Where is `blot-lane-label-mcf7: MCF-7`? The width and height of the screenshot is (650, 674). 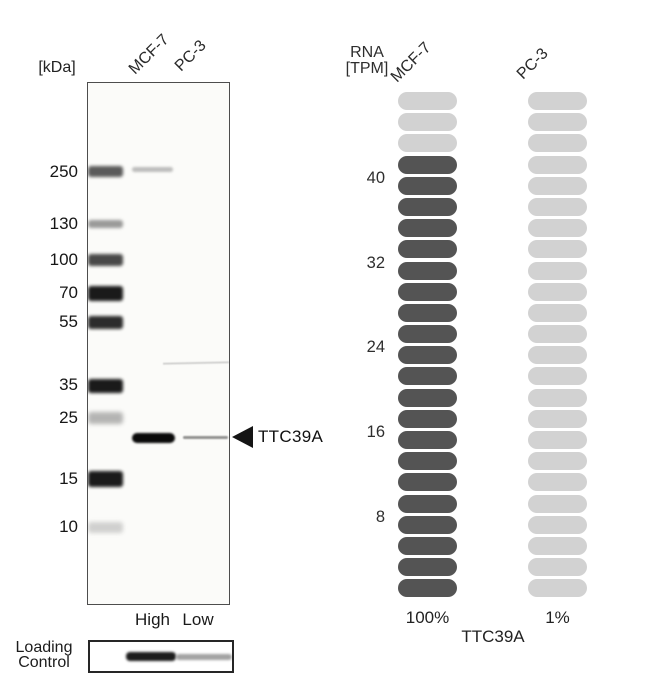 blot-lane-label-mcf7: MCF-7 is located at coordinates (149, 54).